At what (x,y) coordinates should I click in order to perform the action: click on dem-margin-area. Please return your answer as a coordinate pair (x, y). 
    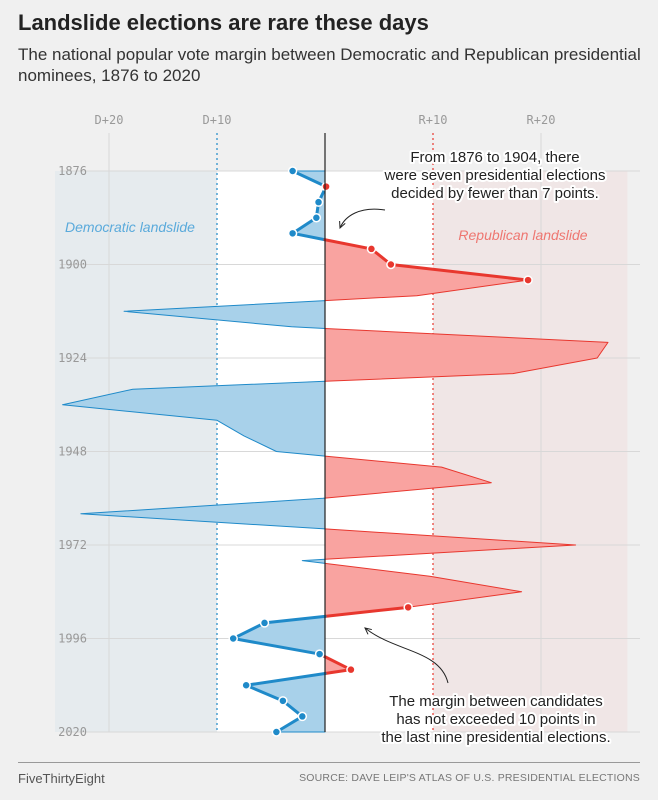
    Looking at the image, I should click on (194, 418).